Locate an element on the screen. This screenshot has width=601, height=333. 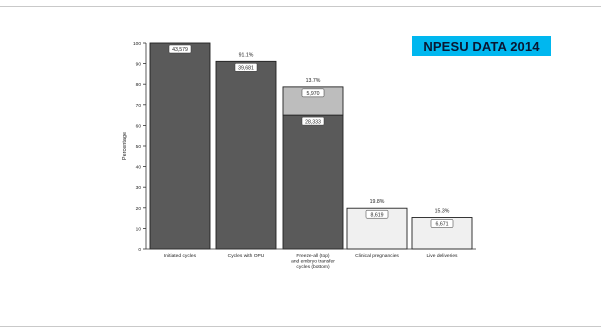
percent-label-1: 91.1% is located at coordinates (246, 55).